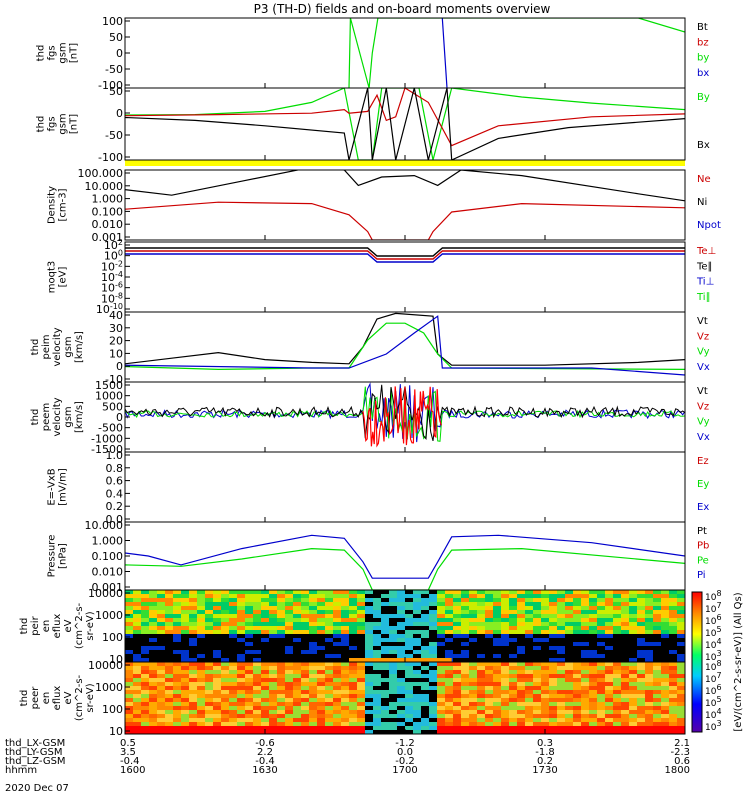  What do you see at coordinates (703, 97) in the screenshot?
I see `legend-entry: By` at bounding box center [703, 97].